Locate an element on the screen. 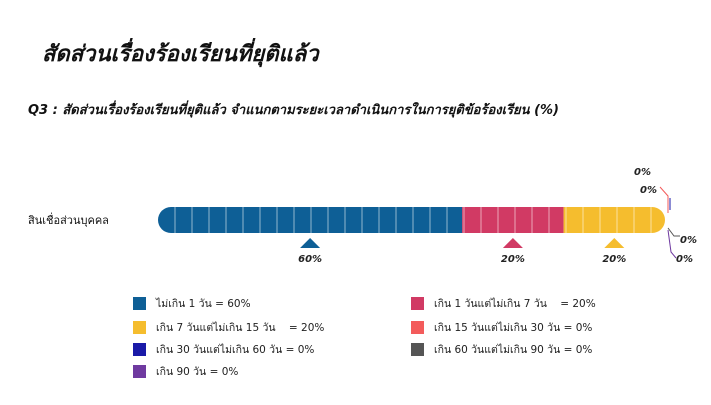 This screenshot has height=405, width=711. legend-label: เกิน 30 วันแต่ไม่เกิน 60 วัน = 0% is located at coordinates (235, 350).